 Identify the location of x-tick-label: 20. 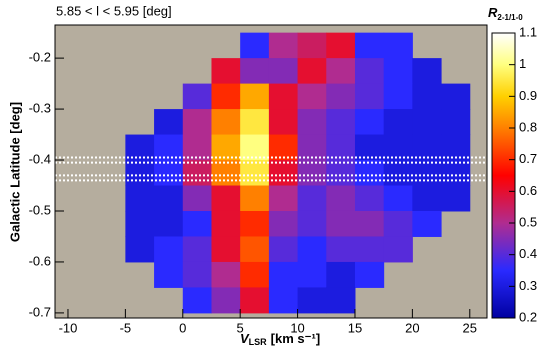
(412, 327).